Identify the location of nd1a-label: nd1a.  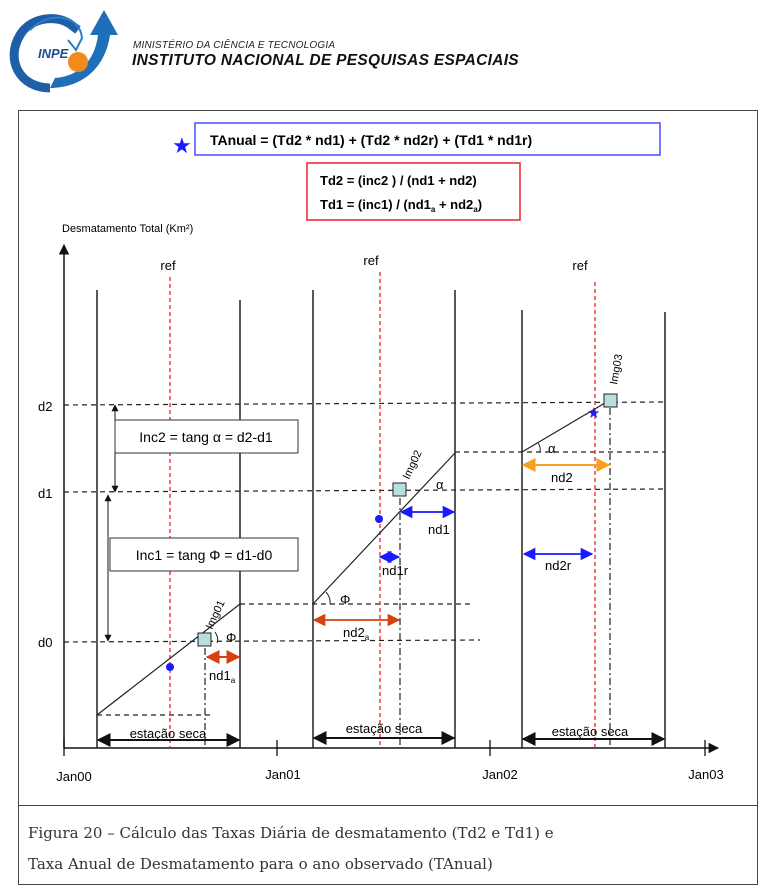
(222, 676).